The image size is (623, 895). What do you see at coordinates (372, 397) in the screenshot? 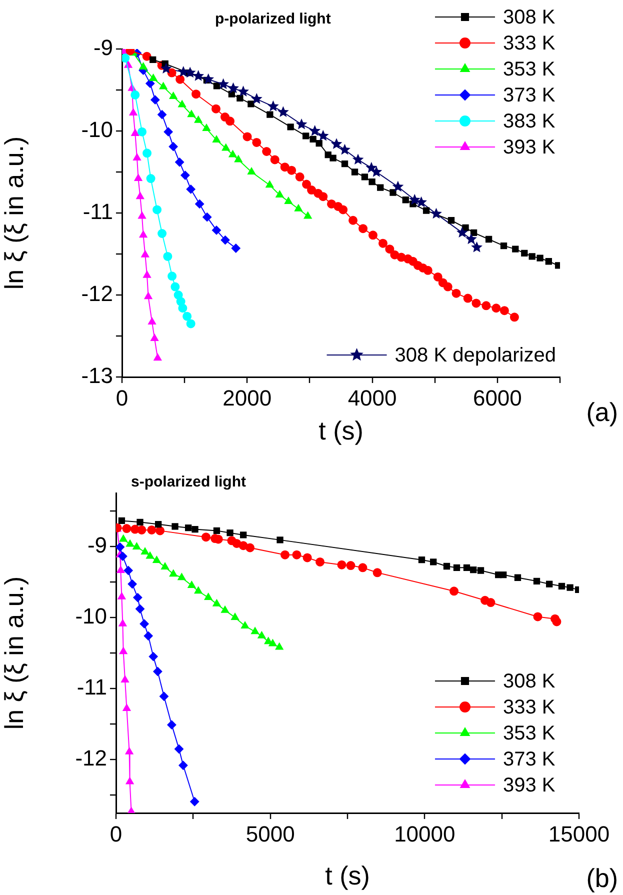
I see `x-tick-label: 4000` at bounding box center [372, 397].